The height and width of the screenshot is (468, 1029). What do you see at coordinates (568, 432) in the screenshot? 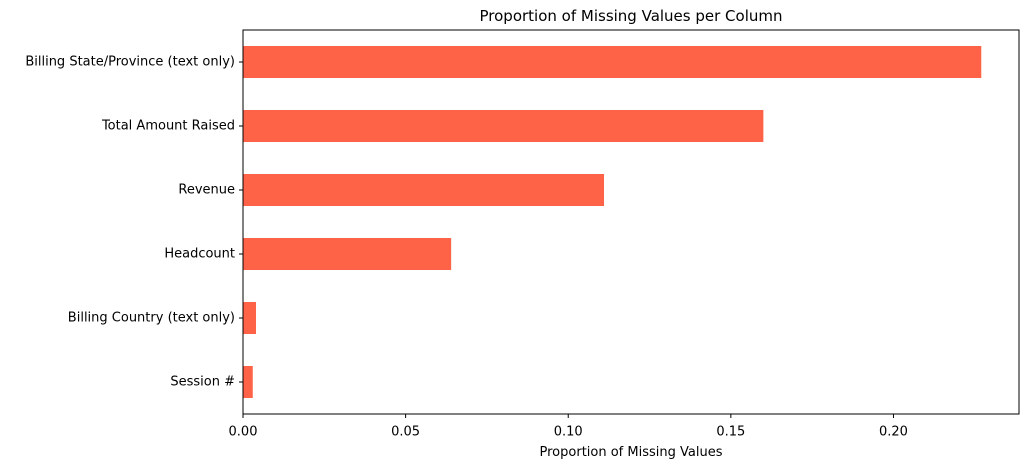
I see `x-tick-label: 0.10` at bounding box center [568, 432].